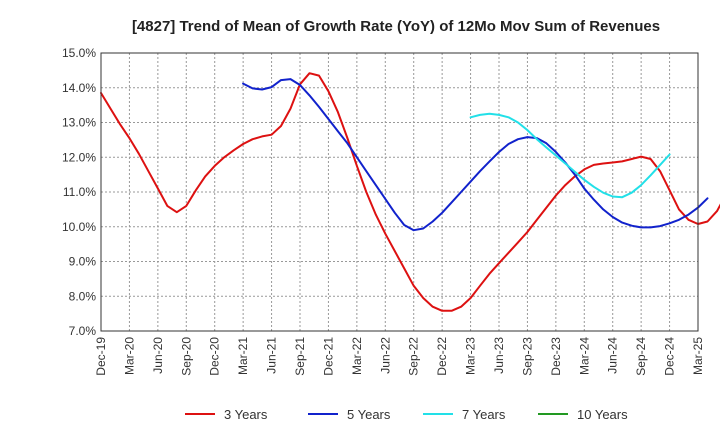 Image resolution: width=720 pixels, height=440 pixels. I want to click on legend: 3 Years 5 Years 7 Years 10 Years, so click(406, 414).